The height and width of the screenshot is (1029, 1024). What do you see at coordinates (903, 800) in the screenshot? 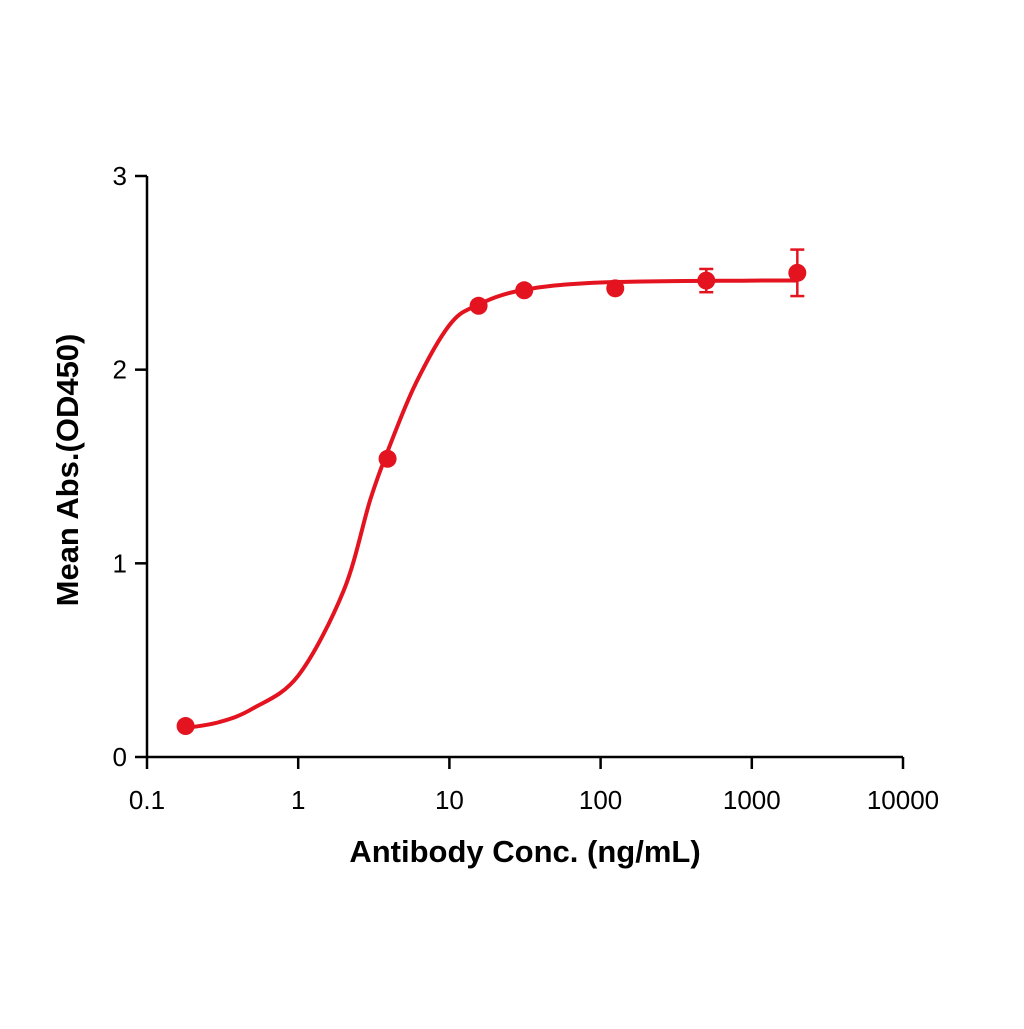
I see `x-tick-label: 10000` at bounding box center [903, 800].